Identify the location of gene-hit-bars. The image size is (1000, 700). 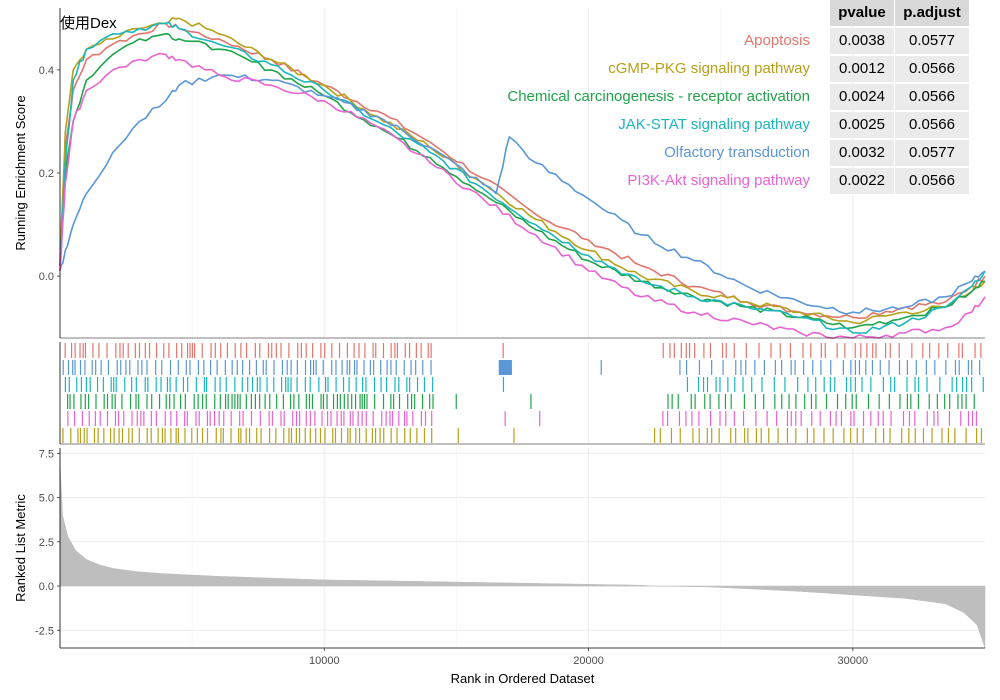
(523, 393).